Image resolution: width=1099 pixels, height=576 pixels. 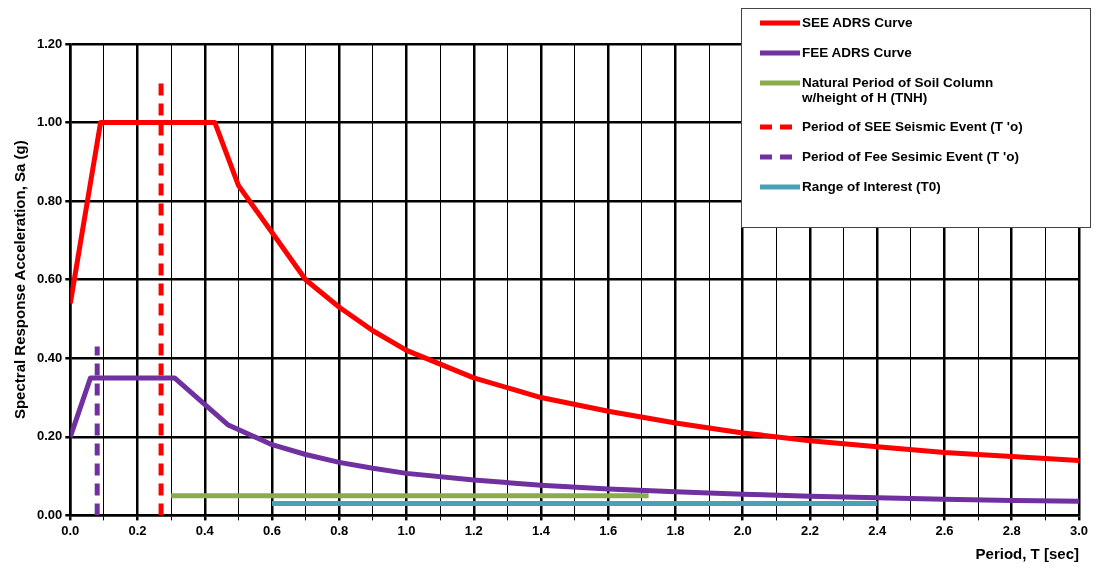 I want to click on y-tick-label: 0.40, so click(x=49, y=357).